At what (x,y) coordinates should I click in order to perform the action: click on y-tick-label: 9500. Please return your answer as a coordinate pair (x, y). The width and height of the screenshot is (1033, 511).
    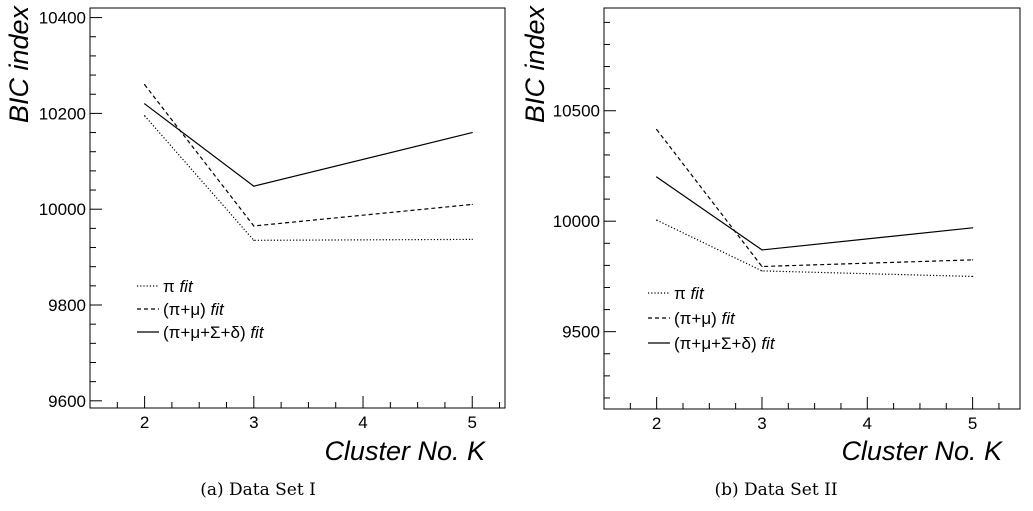
    Looking at the image, I should click on (581, 332).